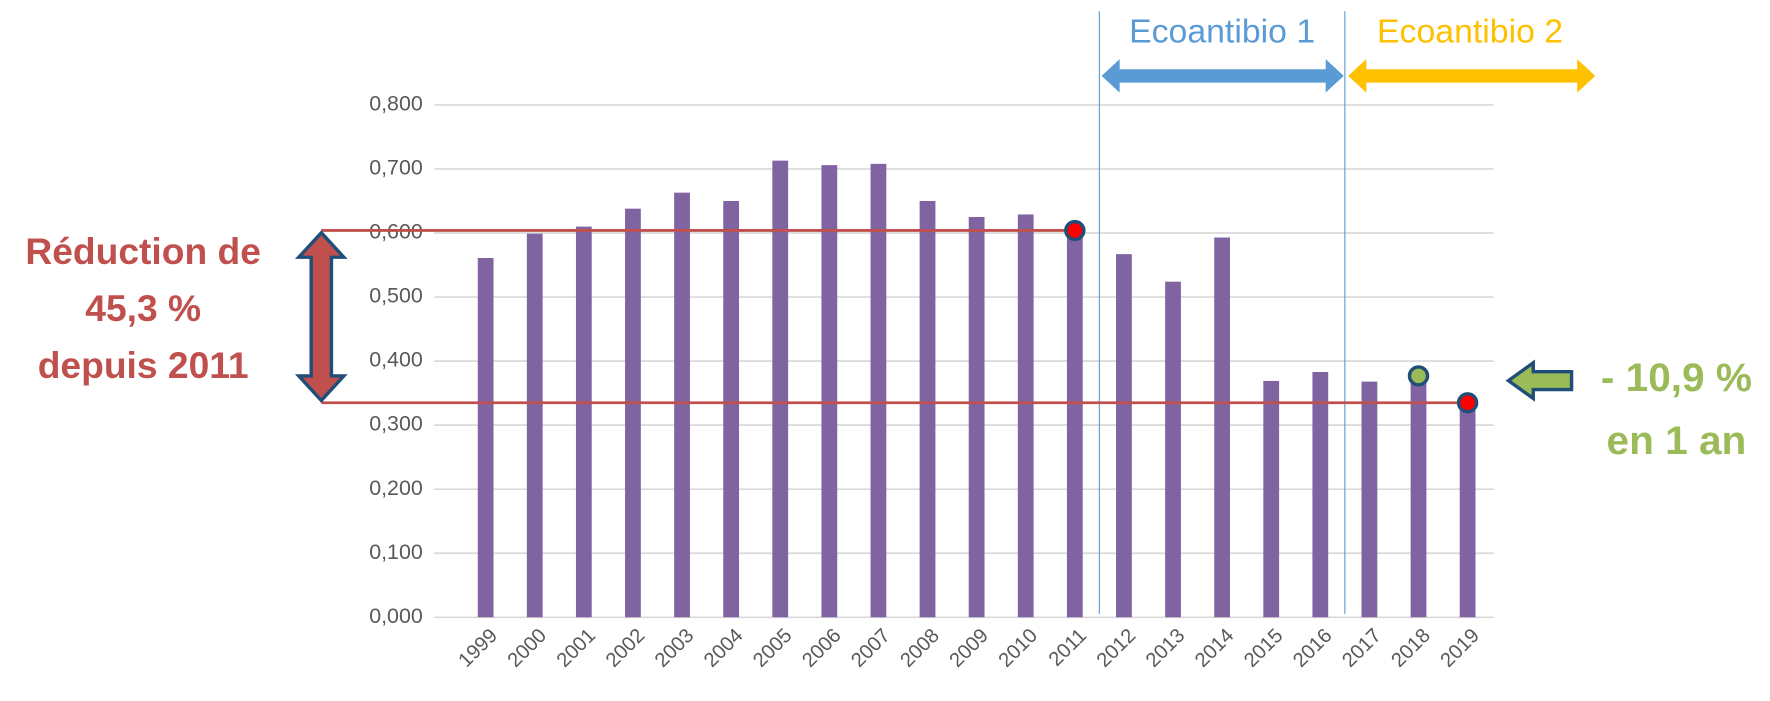 This screenshot has height=701, width=1770. What do you see at coordinates (396, 552) in the screenshot?
I see `y-tick-label: 0,100` at bounding box center [396, 552].